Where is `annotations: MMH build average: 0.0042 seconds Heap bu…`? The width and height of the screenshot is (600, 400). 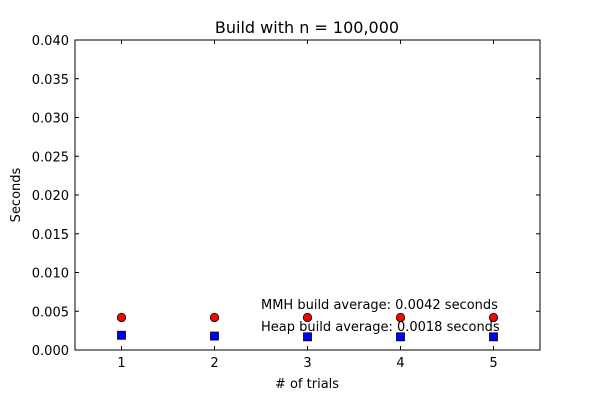
annotations: MMH build average: 0.0042 seconds Heap bu… is located at coordinates (380, 316).